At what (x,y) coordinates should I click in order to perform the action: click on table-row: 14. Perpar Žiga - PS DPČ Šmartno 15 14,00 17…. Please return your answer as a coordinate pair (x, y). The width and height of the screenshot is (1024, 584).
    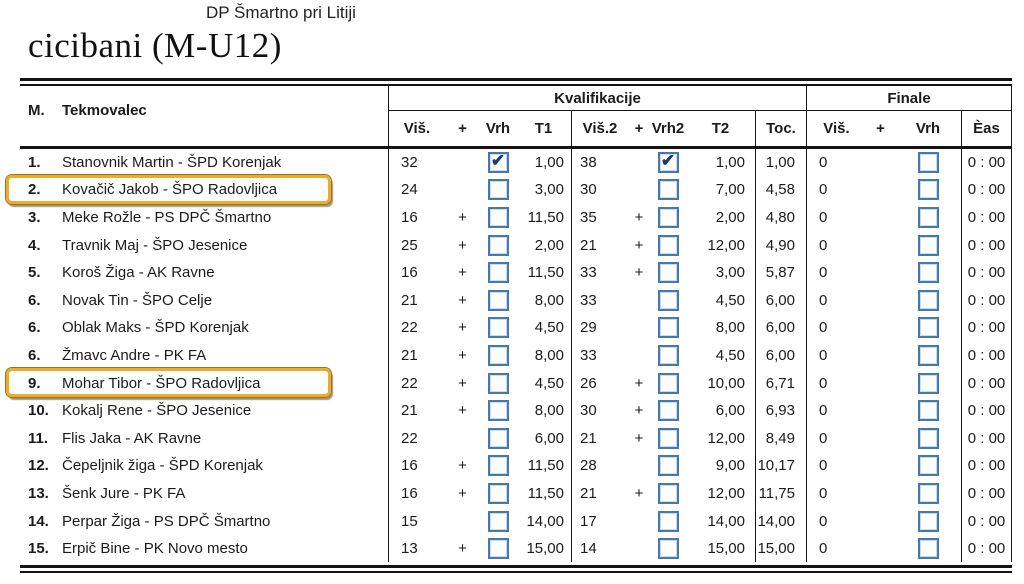
    Looking at the image, I should click on (516, 521).